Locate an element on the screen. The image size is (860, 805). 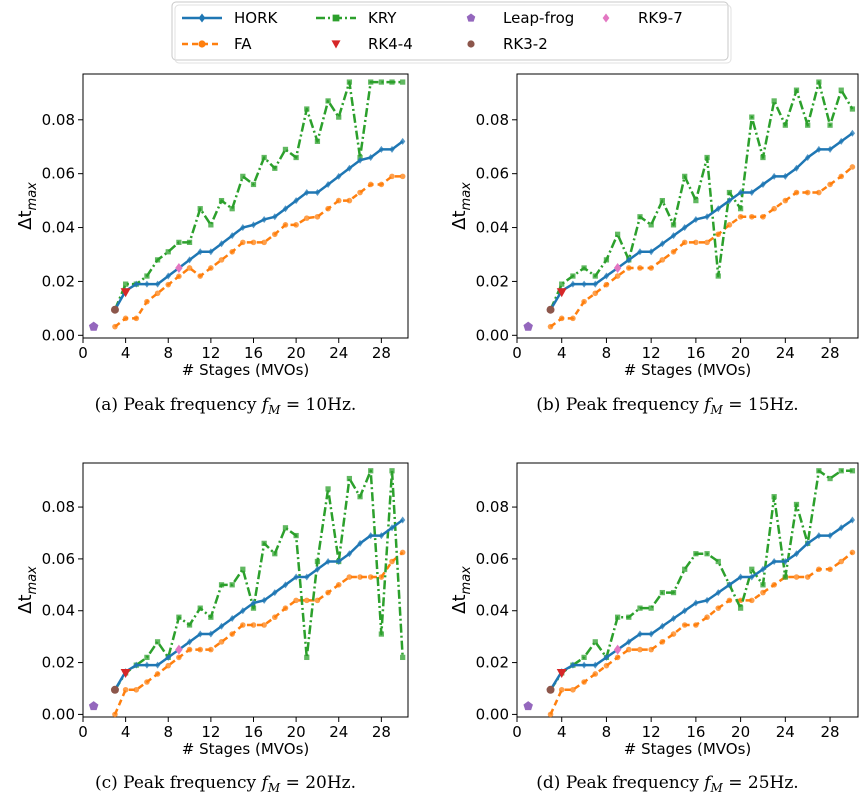
series-hork is located at coordinates (259, 225).